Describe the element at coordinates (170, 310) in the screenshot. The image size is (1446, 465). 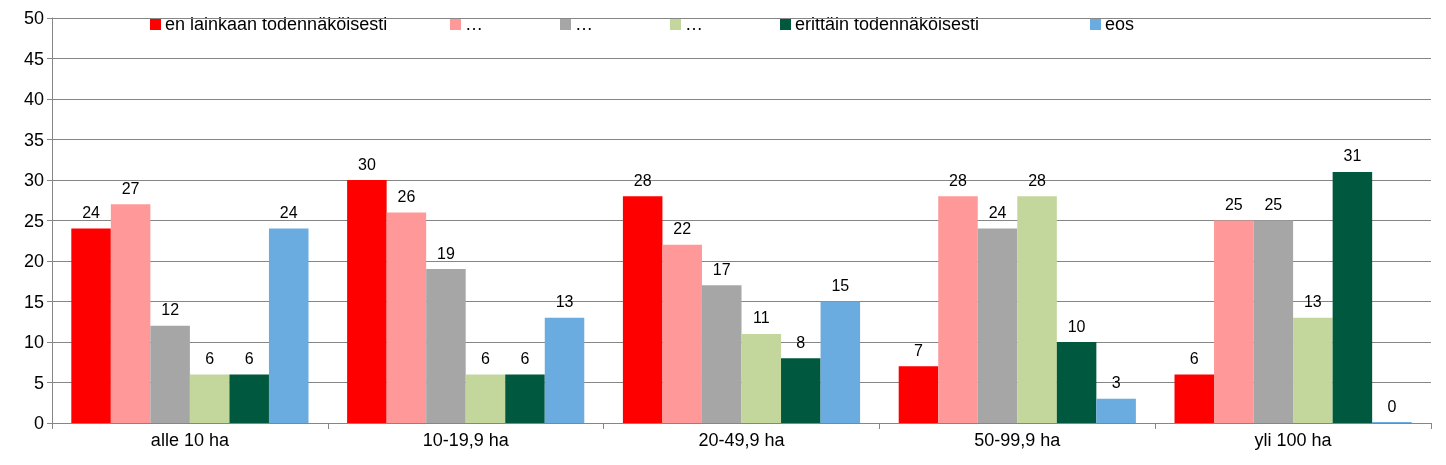
I see `data-label: 12` at that location.